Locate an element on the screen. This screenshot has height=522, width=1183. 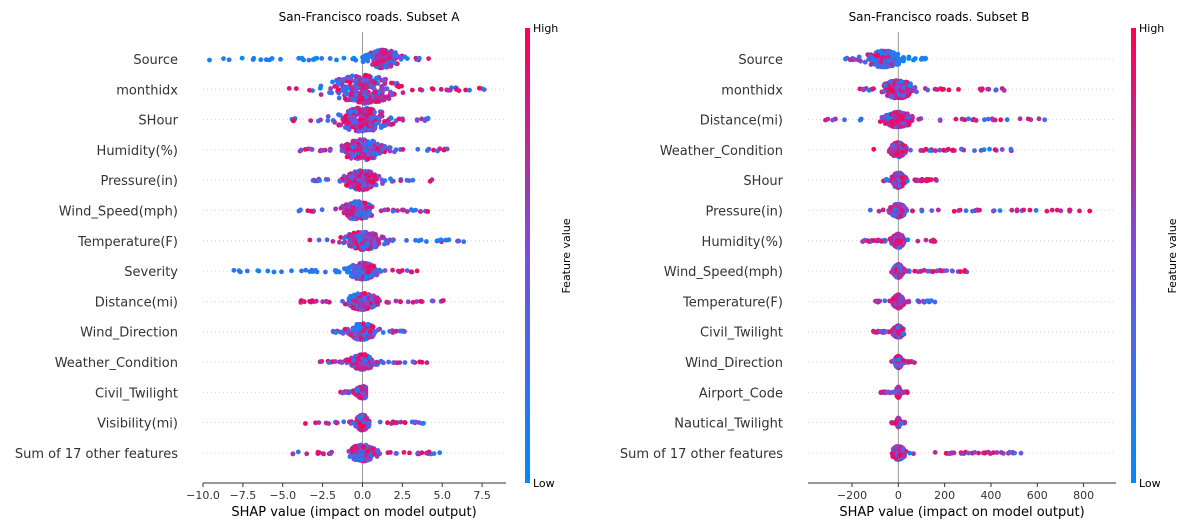
feature-label: SHour is located at coordinates (158, 121).